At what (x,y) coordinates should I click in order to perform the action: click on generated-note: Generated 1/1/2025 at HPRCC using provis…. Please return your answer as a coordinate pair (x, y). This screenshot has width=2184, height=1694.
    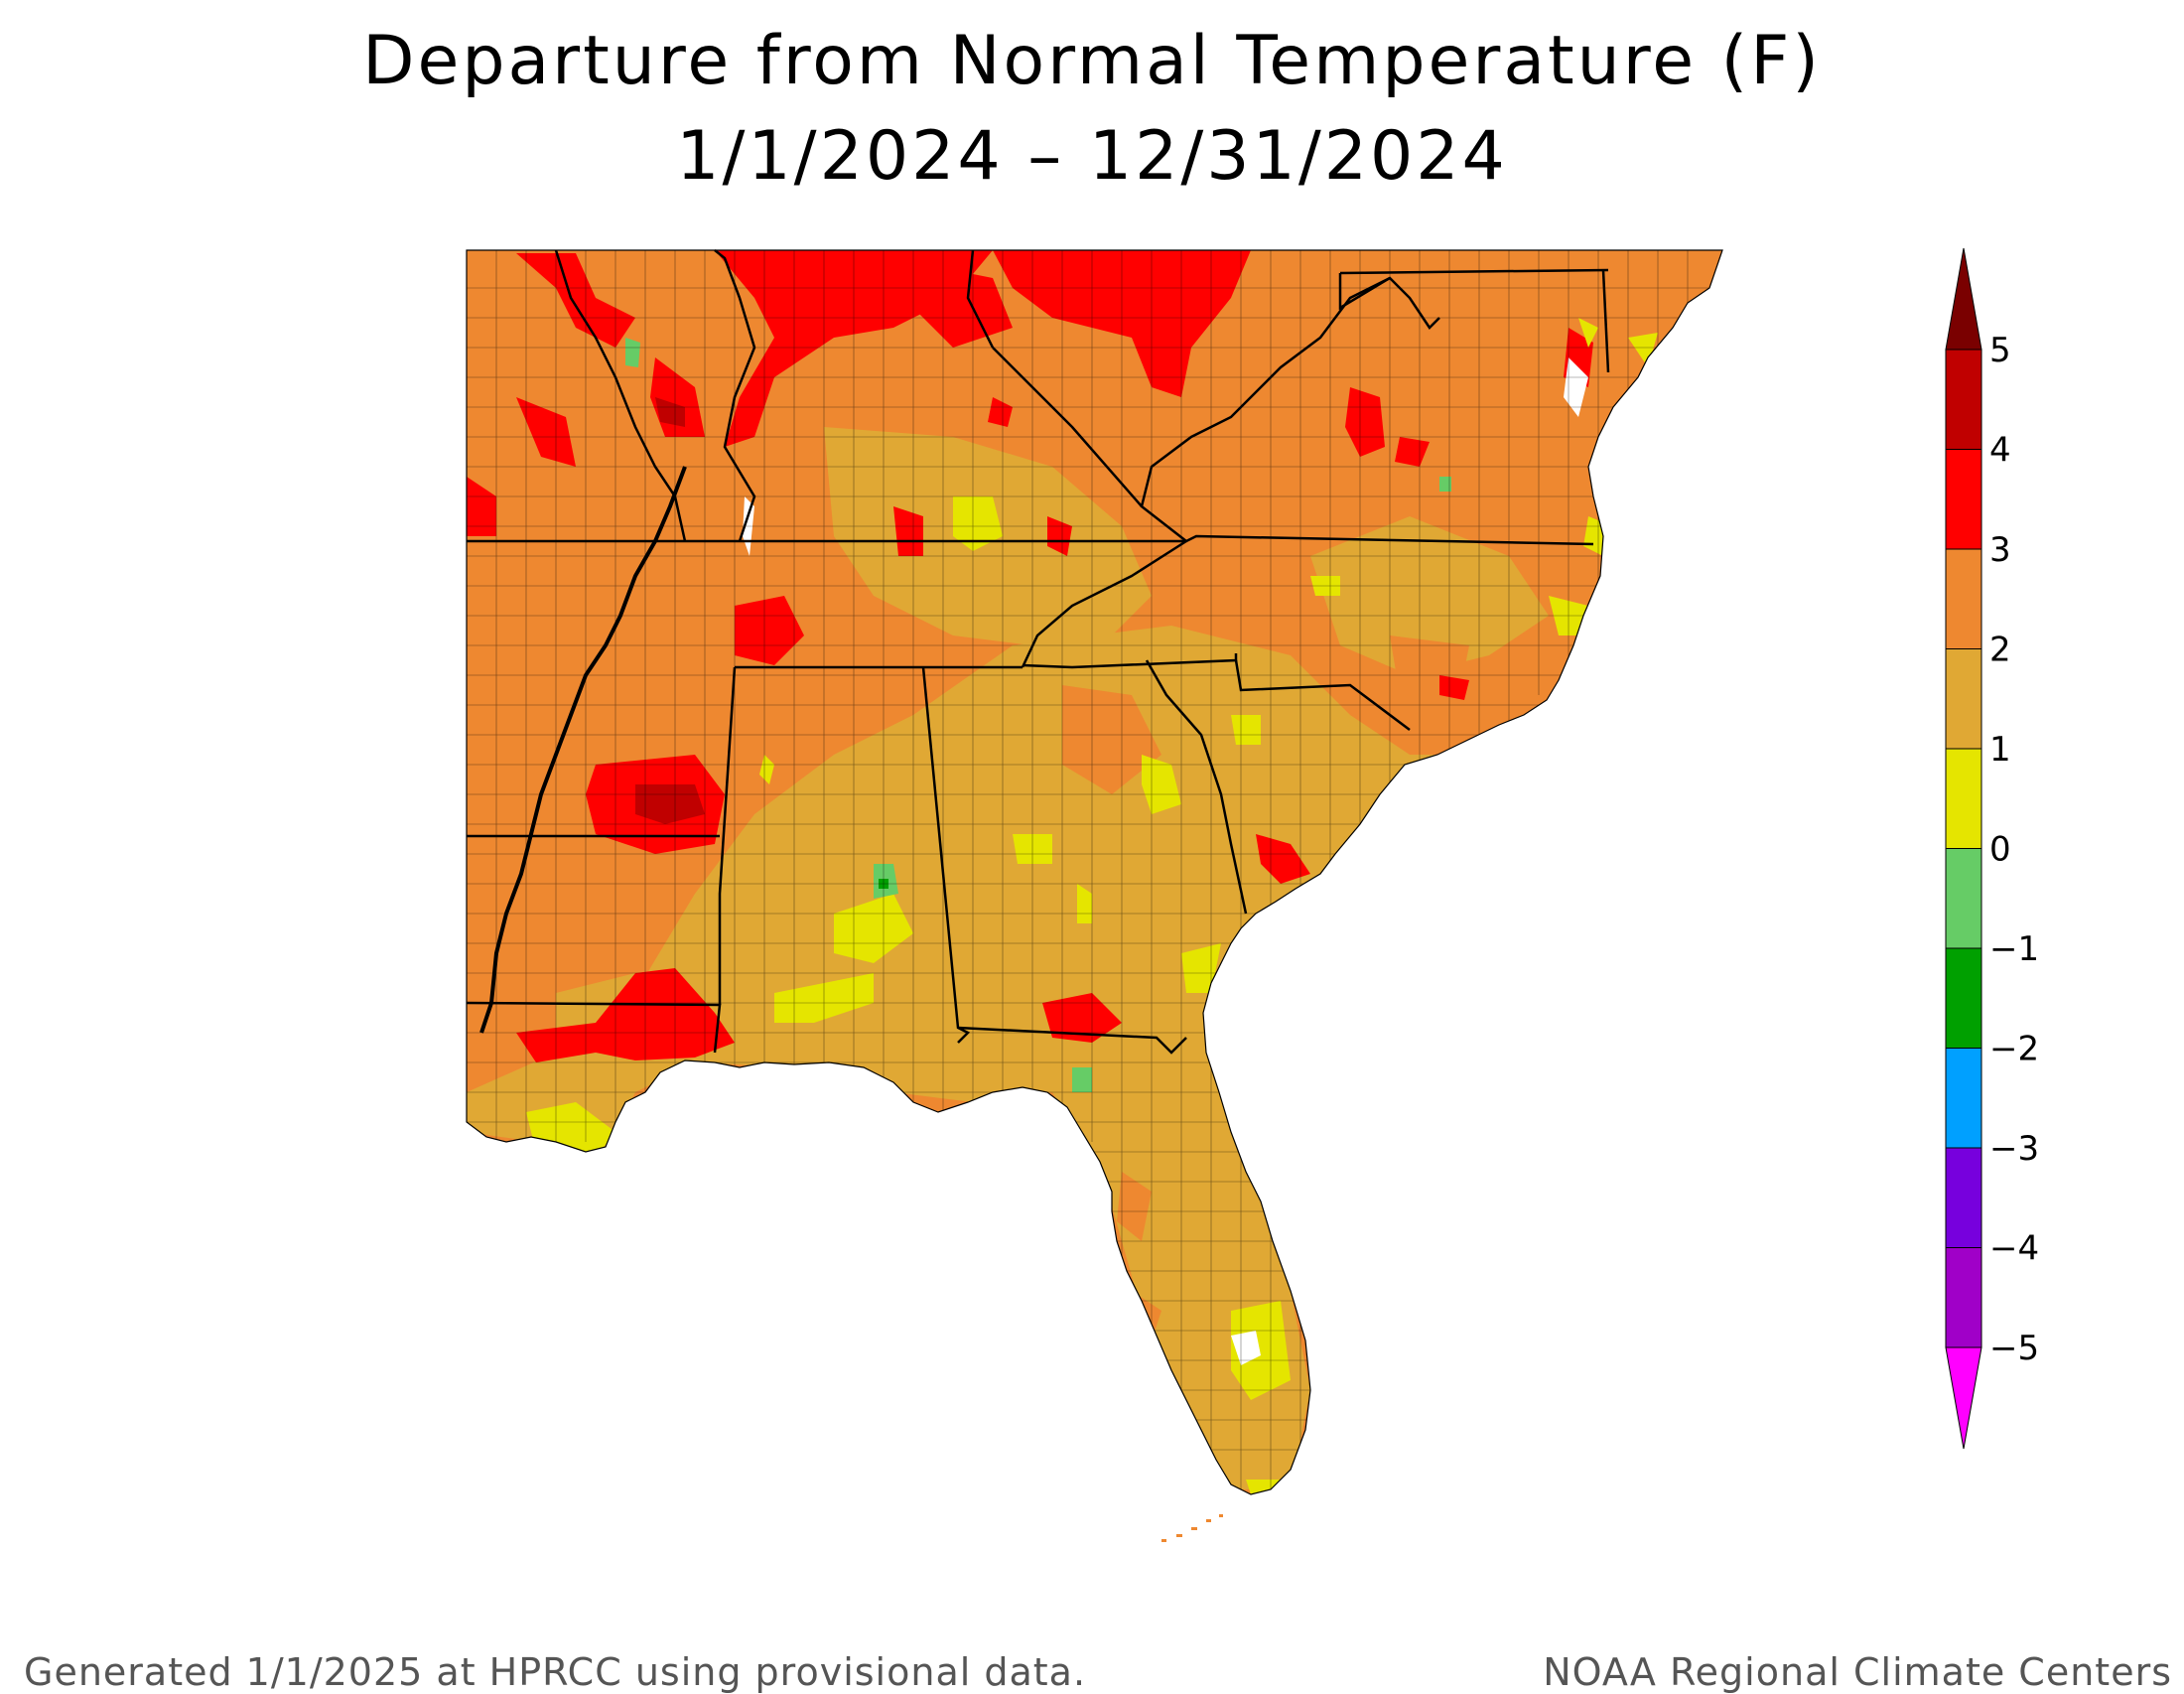
    Looking at the image, I should click on (555, 1672).